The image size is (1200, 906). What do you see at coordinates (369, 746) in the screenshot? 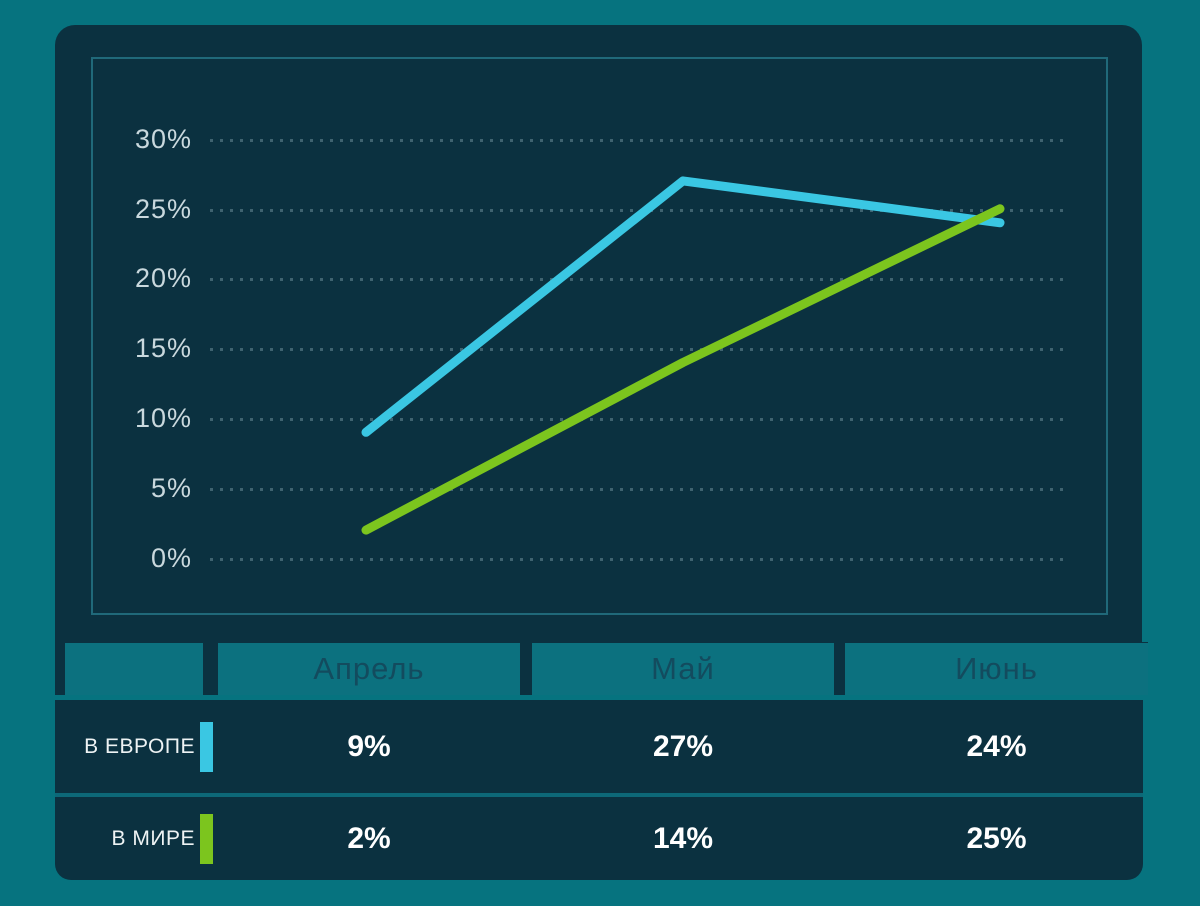
I see `value-europe-april: 9%` at bounding box center [369, 746].